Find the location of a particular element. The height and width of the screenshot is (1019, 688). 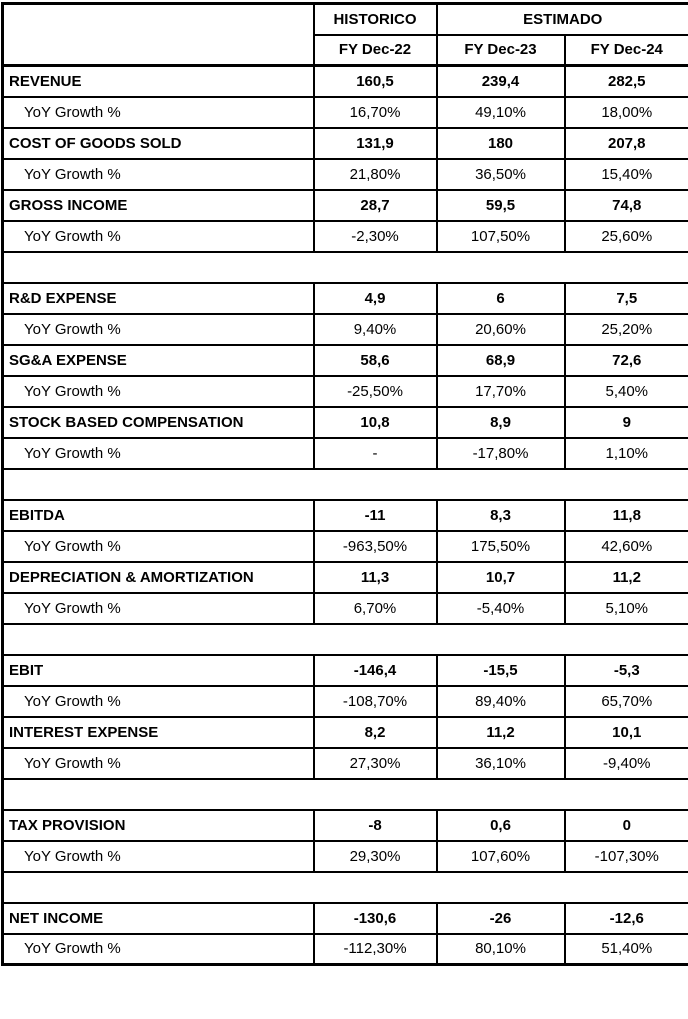

yoy-value-cell: 36,10% is located at coordinates (500, 763).